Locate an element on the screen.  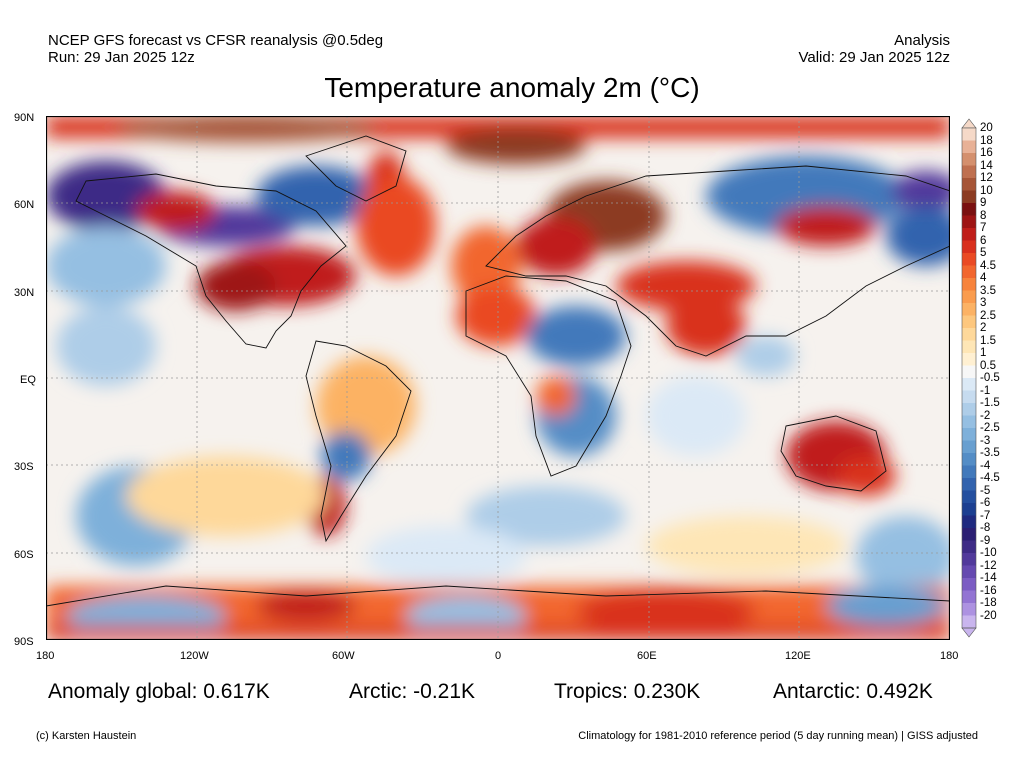
colorbar-label: -2.5 is located at coordinates (990, 428).